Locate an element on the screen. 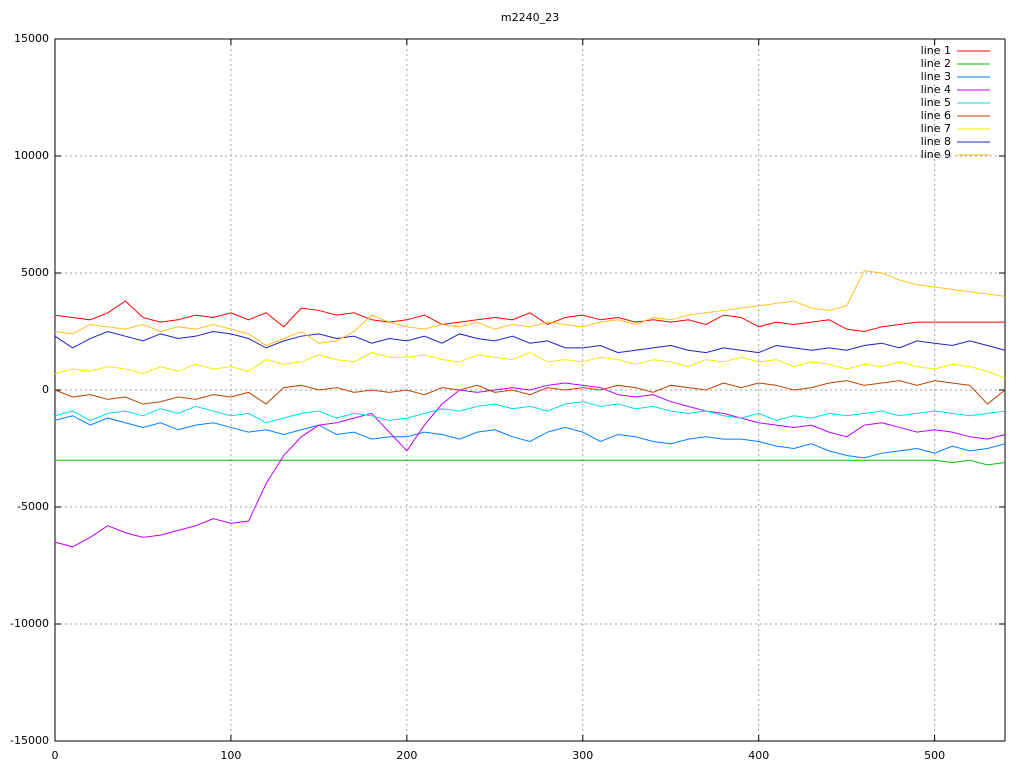  legend-label: line 5 is located at coordinates (936, 102).